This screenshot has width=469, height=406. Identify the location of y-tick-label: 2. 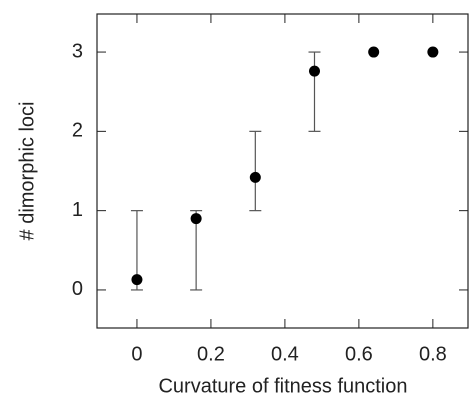
(77, 131).